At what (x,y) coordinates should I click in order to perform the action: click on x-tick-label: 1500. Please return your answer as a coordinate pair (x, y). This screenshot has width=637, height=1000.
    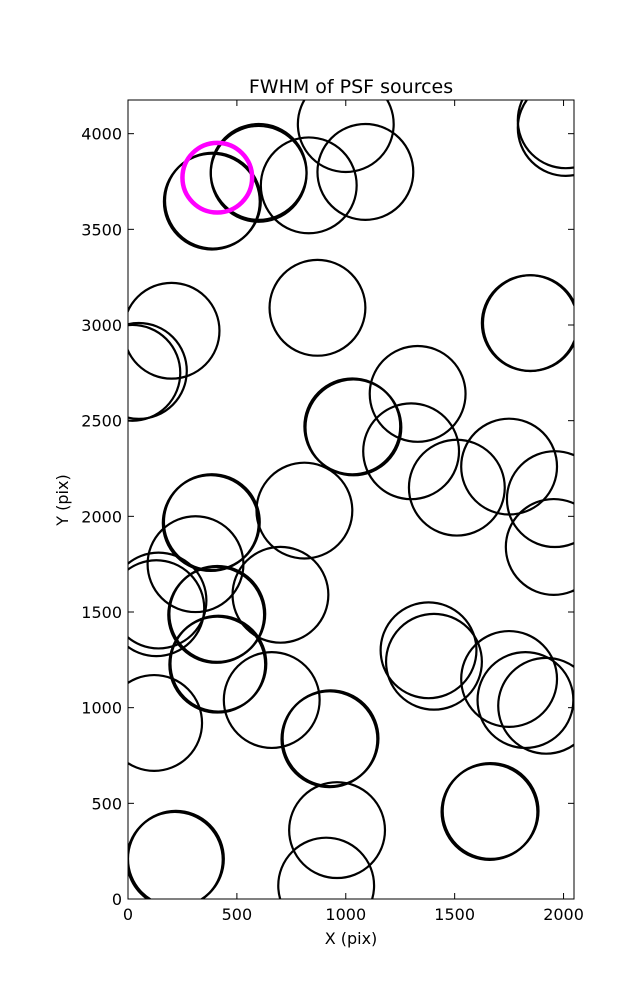
    Looking at the image, I should click on (454, 914).